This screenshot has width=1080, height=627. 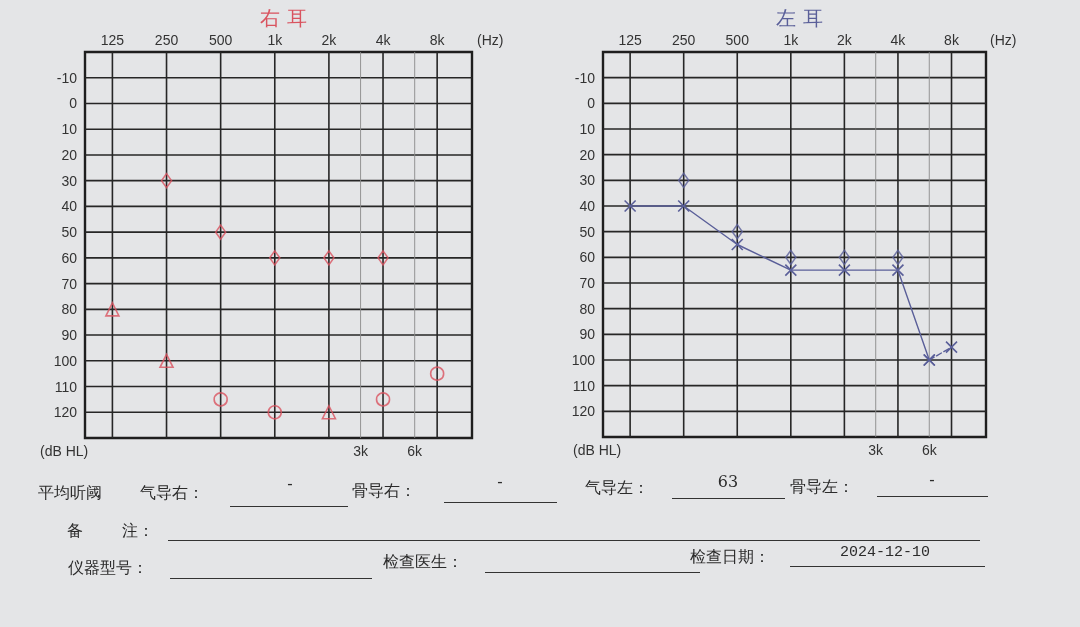 What do you see at coordinates (822, 487) in the screenshot?
I see `text: 骨导左：` at bounding box center [822, 487].